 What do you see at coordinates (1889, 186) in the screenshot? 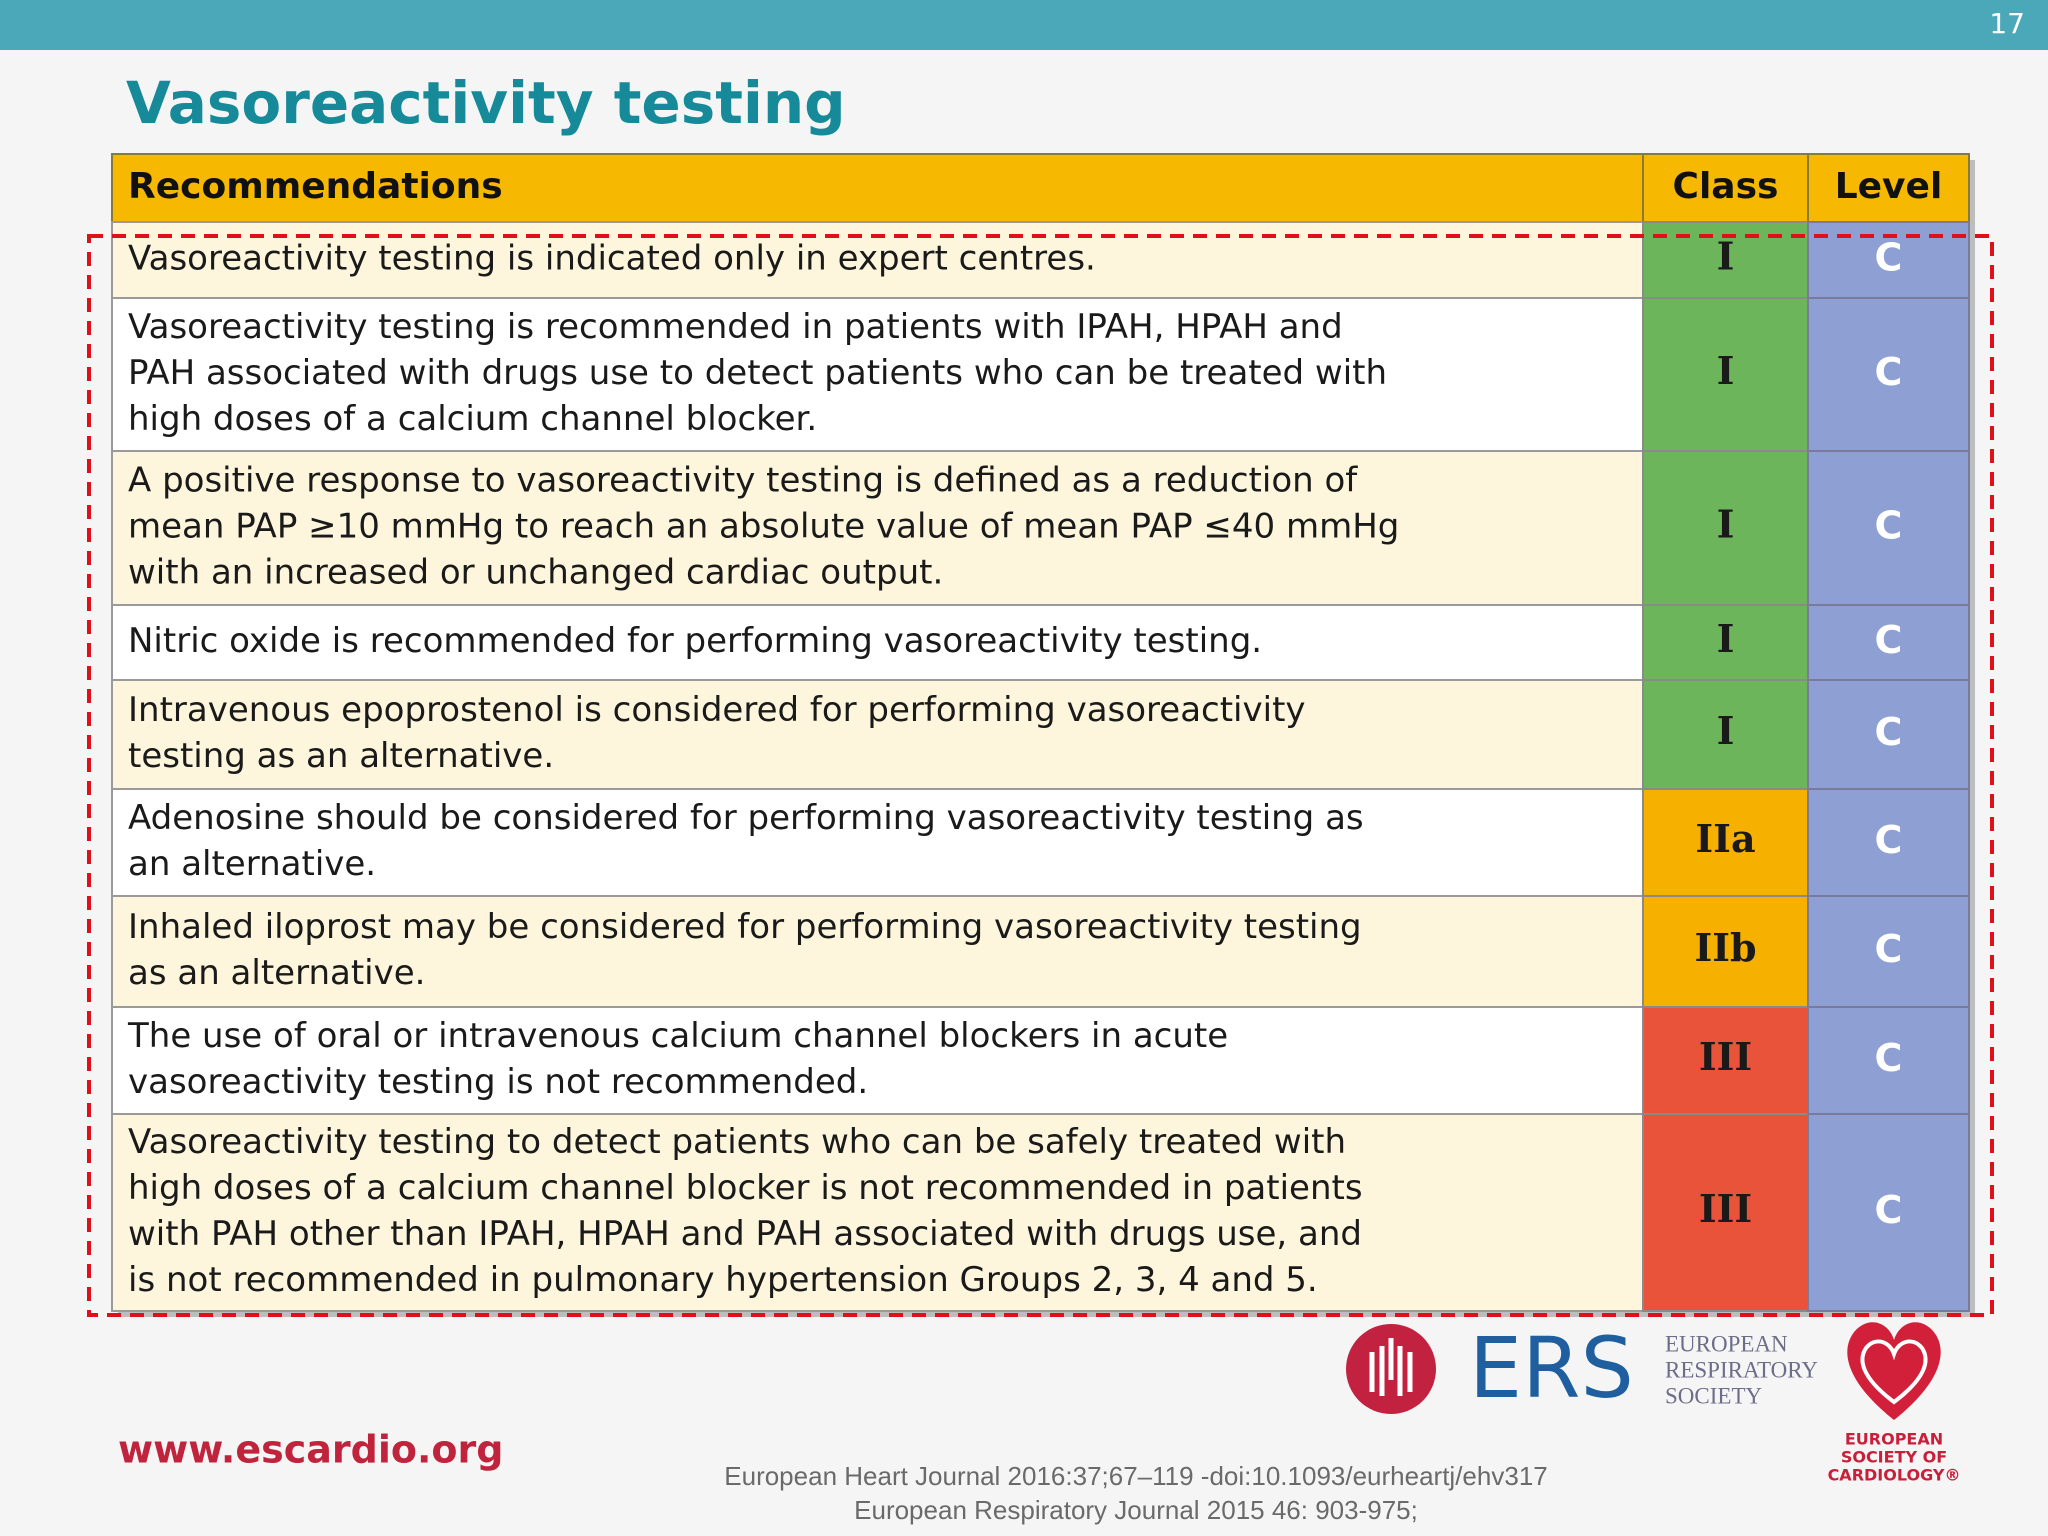
I see `header-cell: Level` at bounding box center [1889, 186].